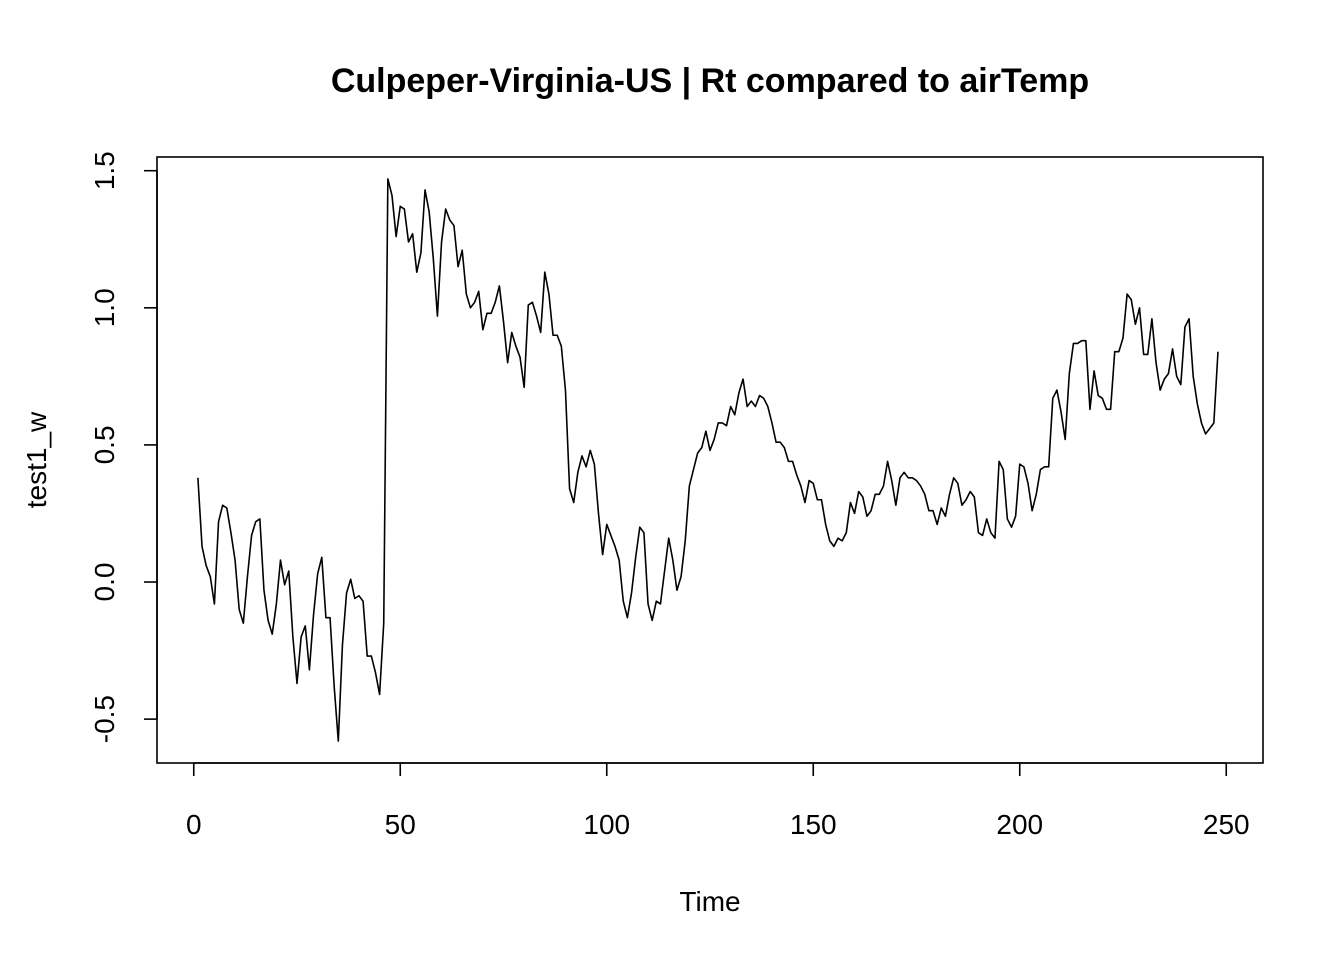 This screenshot has height=960, width=1344. Describe the element at coordinates (104, 582) in the screenshot. I see `y-tick-label: 0.0` at that location.